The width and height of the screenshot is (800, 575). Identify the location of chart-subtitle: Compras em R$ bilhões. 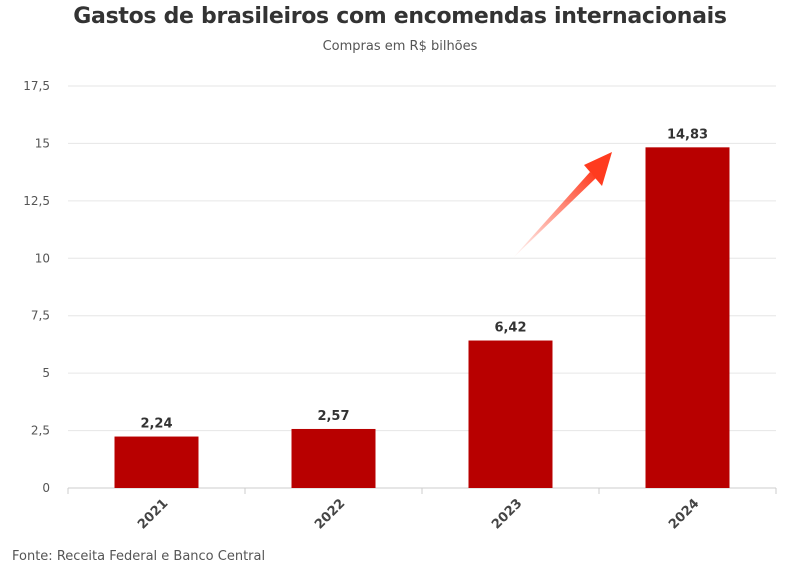
(400, 46).